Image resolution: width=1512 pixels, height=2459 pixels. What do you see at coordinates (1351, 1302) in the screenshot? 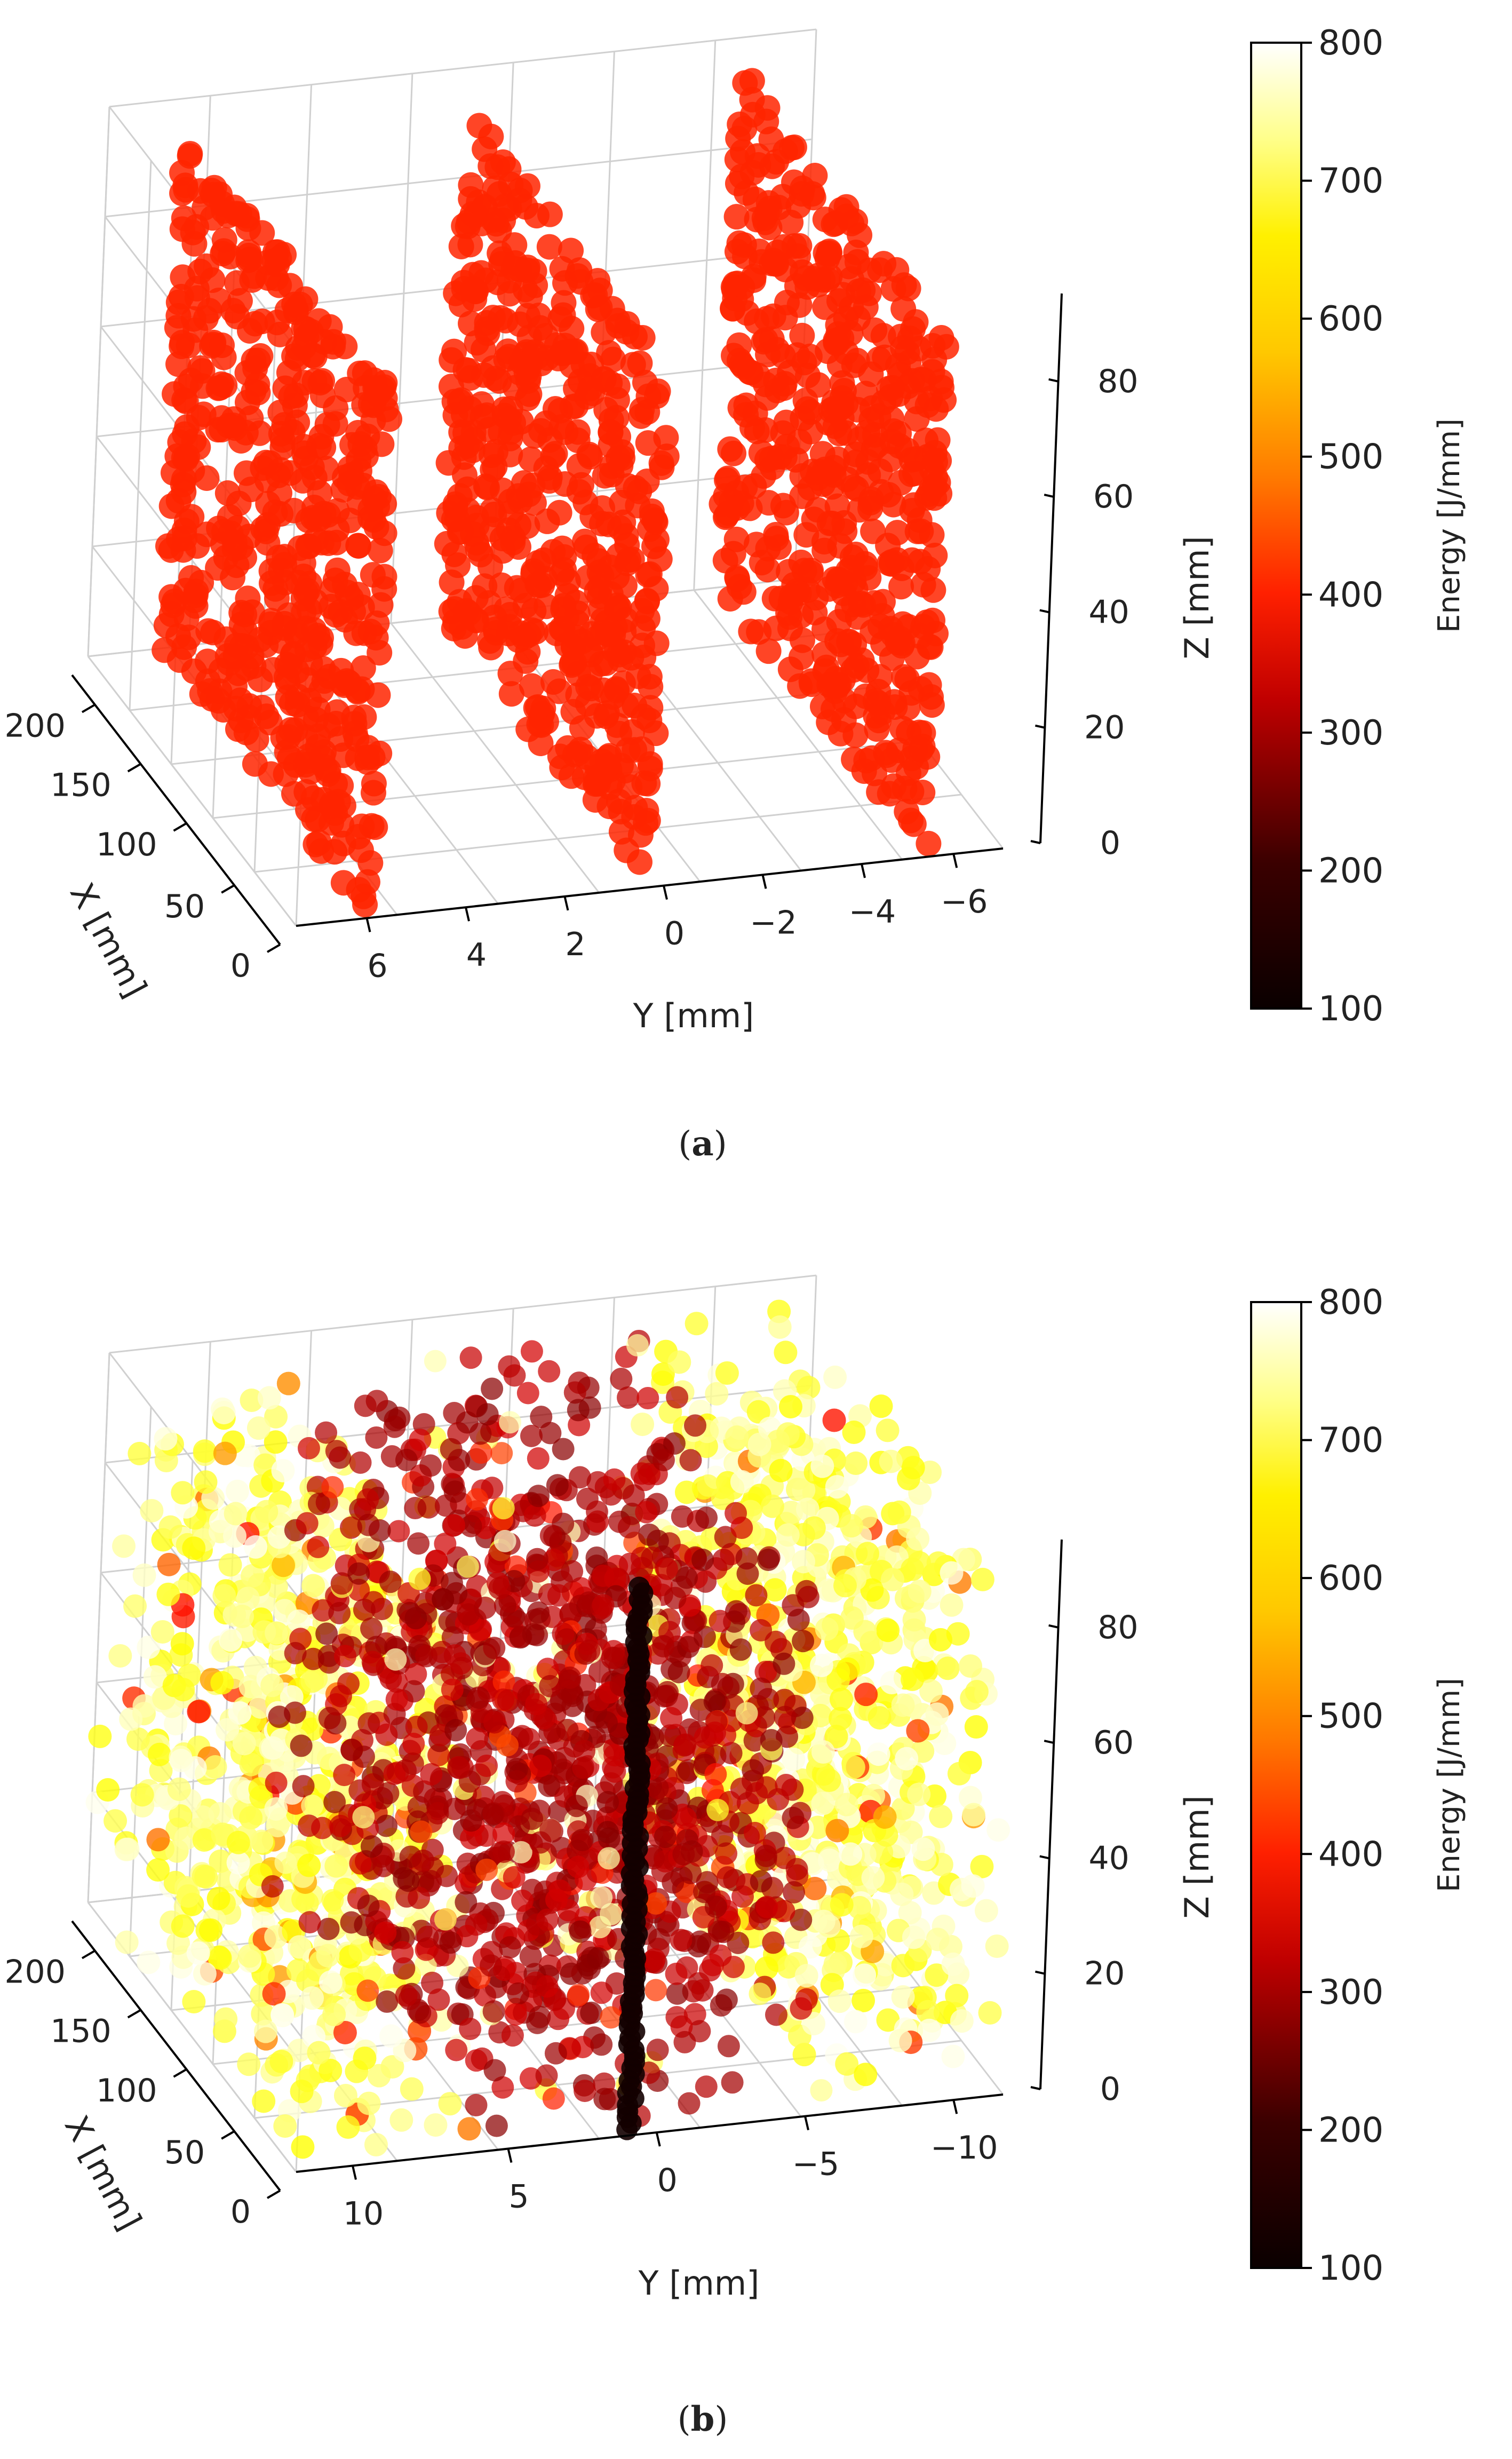
I see `panel-b-colorbar-tick-label: 800` at bounding box center [1351, 1302].